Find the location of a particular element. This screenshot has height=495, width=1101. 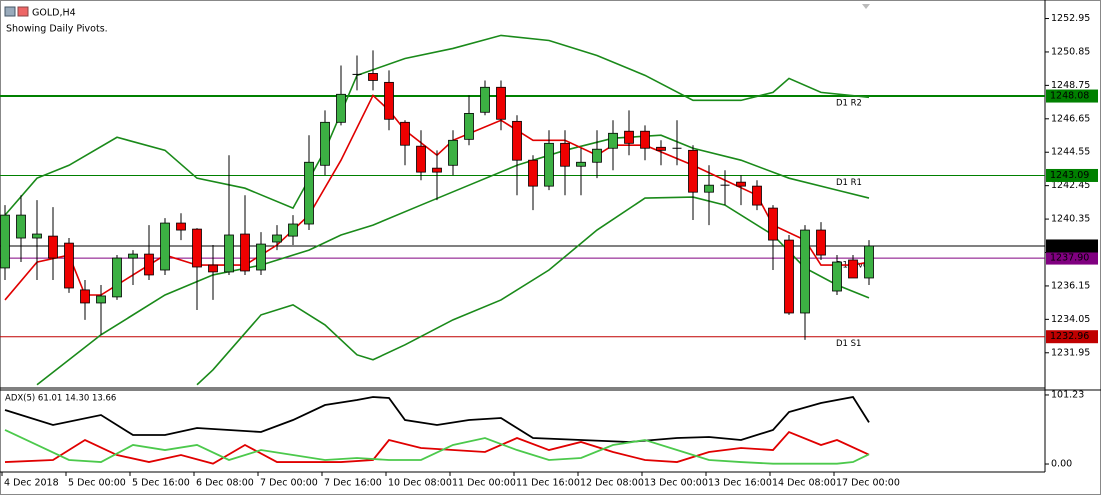

x-tick-label: 10 Dec 08:00 is located at coordinates (420, 483).